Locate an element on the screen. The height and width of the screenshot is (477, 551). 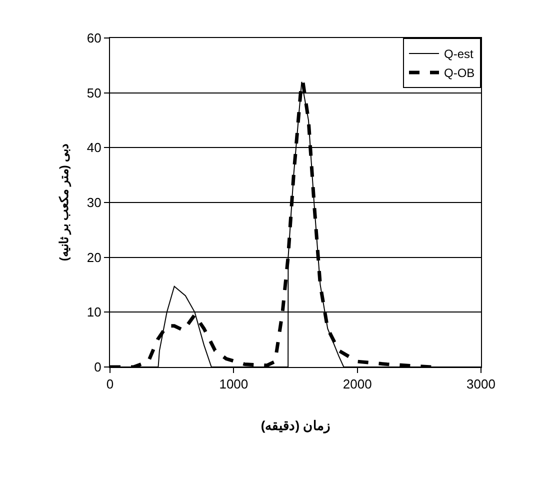
y-tick-label: 10 is located at coordinates (94, 312).